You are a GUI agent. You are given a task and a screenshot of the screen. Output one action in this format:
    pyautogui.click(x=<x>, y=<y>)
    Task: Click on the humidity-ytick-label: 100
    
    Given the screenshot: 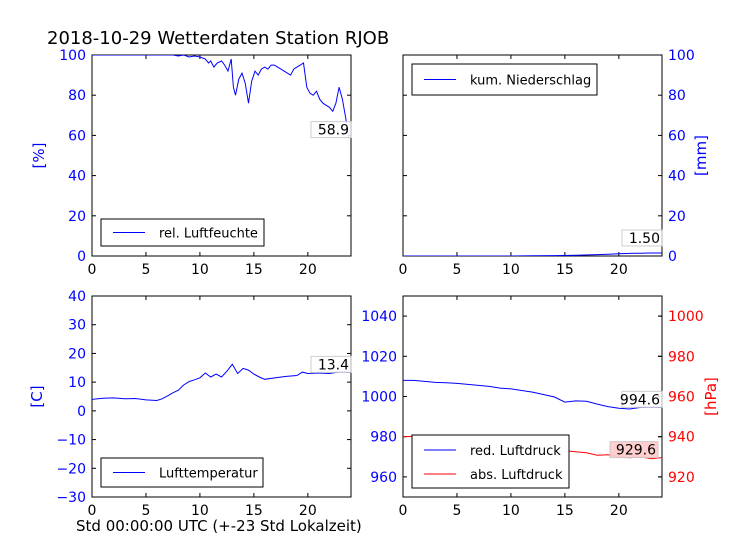 What is the action you would take?
    pyautogui.click(x=72, y=56)
    